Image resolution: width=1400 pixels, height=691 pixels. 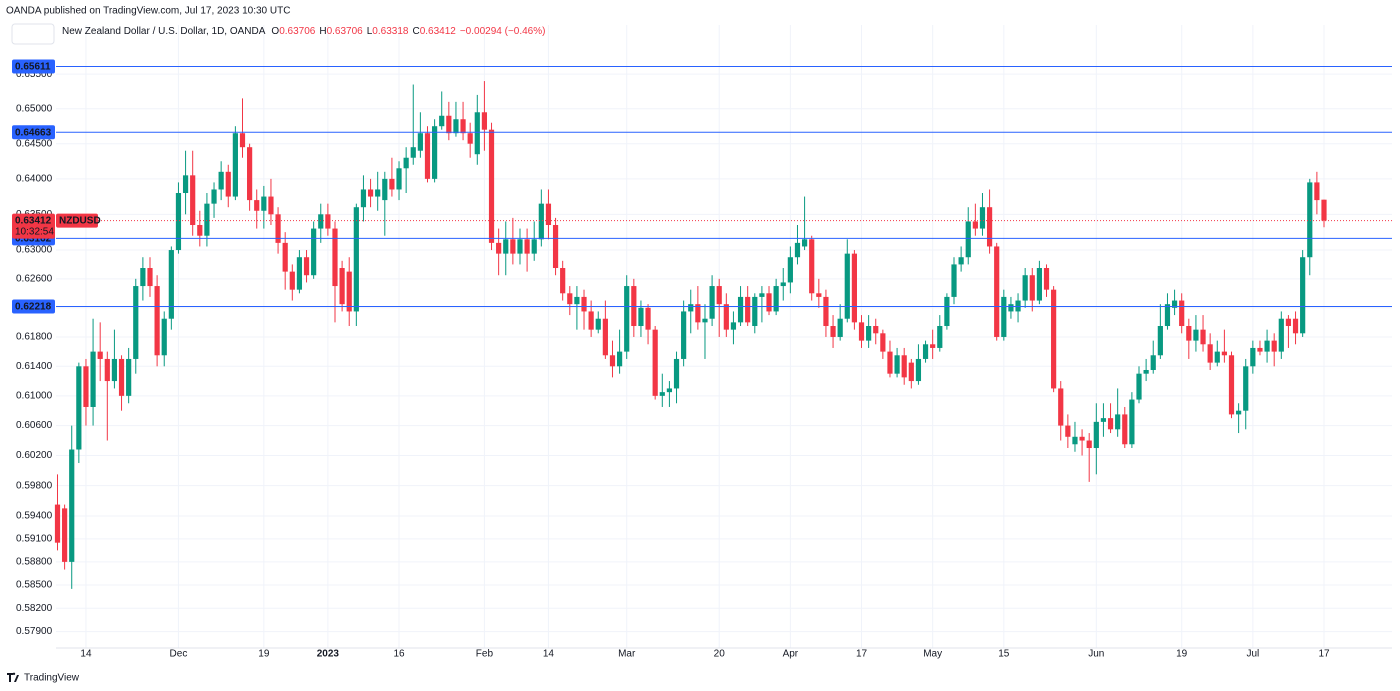 I want to click on y-tick-label: 0.59100, so click(x=34, y=539).